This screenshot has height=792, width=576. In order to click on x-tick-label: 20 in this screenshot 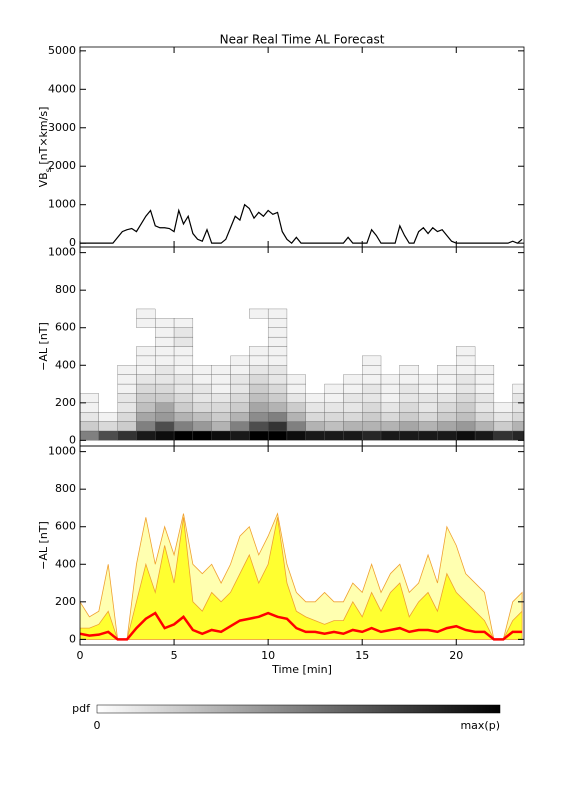, I will do `click(456, 655)`.